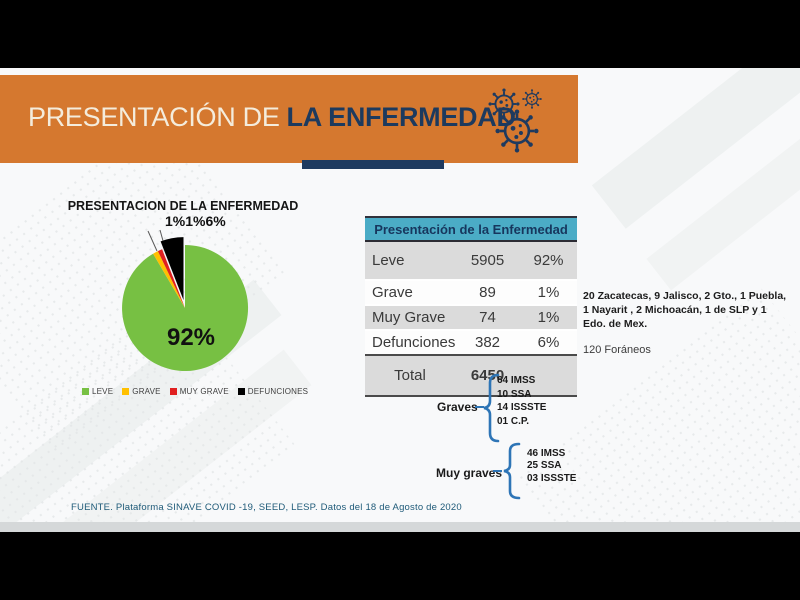  I want to click on pie-slice-grave, so click(169, 279).